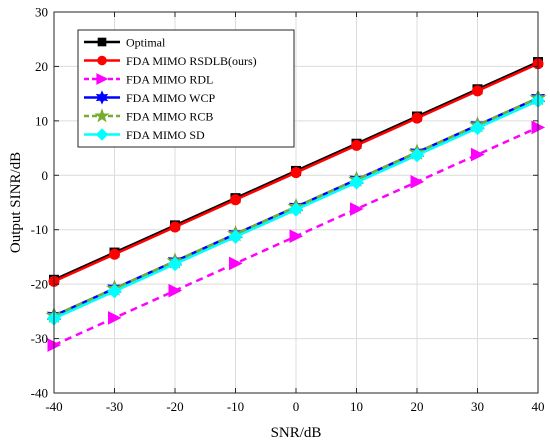 The image size is (550, 447). Describe the element at coordinates (296, 433) in the screenshot. I see `x-axis-title: SNR/dB` at that location.